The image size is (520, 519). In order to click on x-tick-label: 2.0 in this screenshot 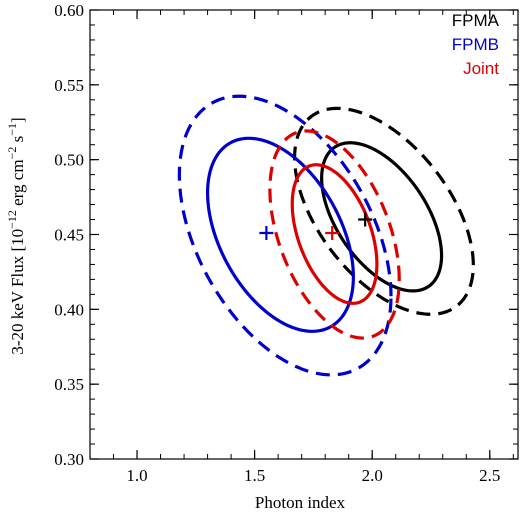, I will do `click(372, 475)`.